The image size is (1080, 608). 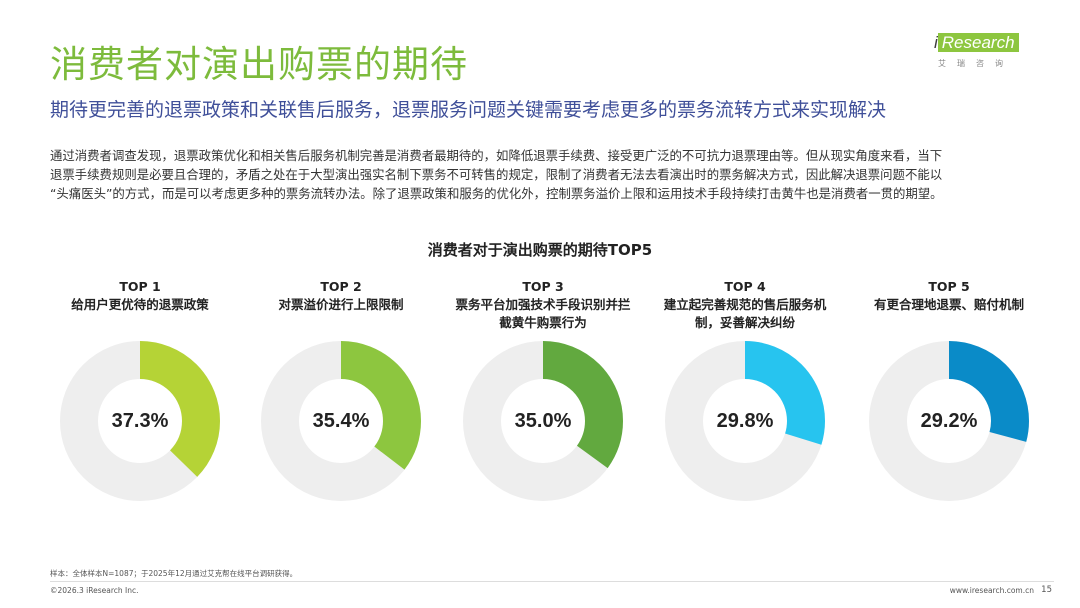 I want to click on sample-note: 样本：全体样本N=1087；于2025年12月通过艾克帮在线平台调研获得。, so click(x=174, y=573).